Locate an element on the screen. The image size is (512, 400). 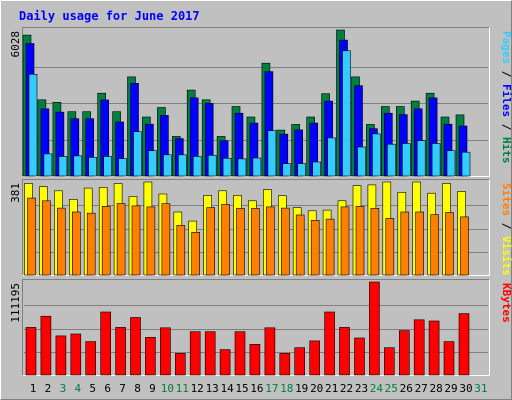
x-tick-label: 6 is located at coordinates (107, 388).